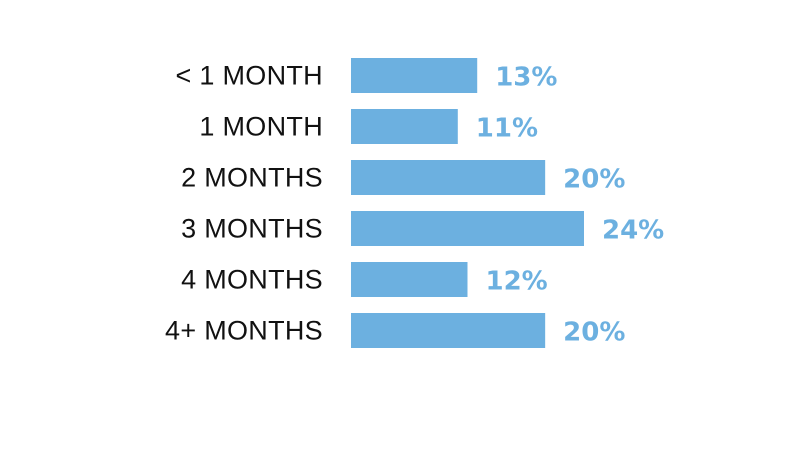 This screenshot has width=800, height=452. Describe the element at coordinates (526, 78) in the screenshot. I see `value-label: 13%` at that location.